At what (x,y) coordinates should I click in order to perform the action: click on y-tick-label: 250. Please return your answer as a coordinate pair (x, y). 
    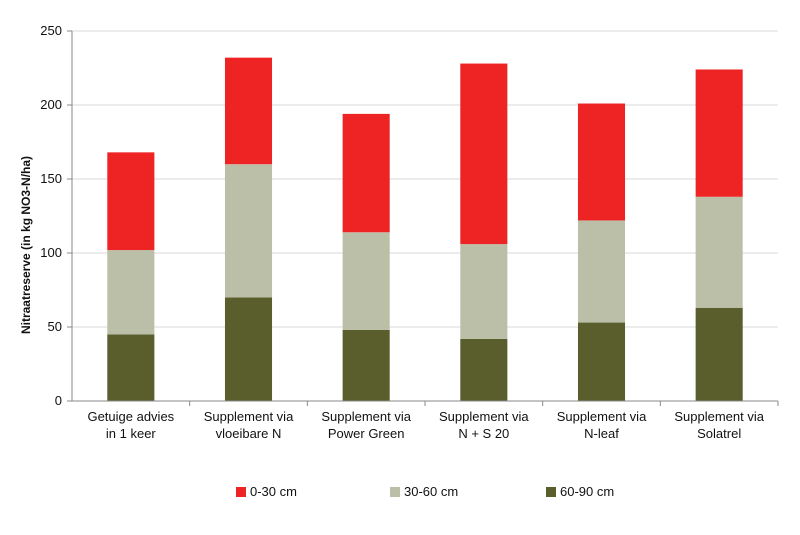
    Looking at the image, I should click on (51, 30).